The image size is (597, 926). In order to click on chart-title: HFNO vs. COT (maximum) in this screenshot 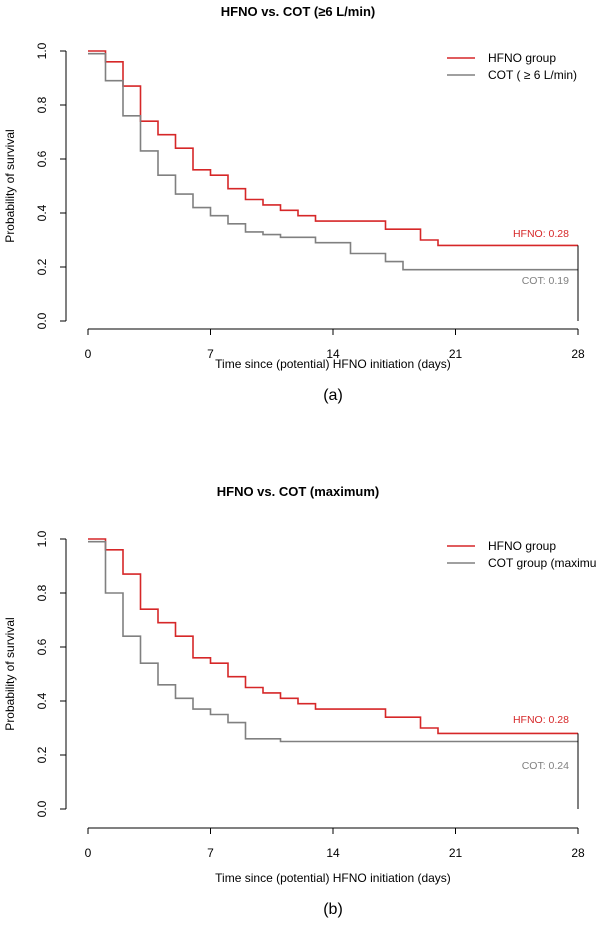, I will do `click(298, 491)`.